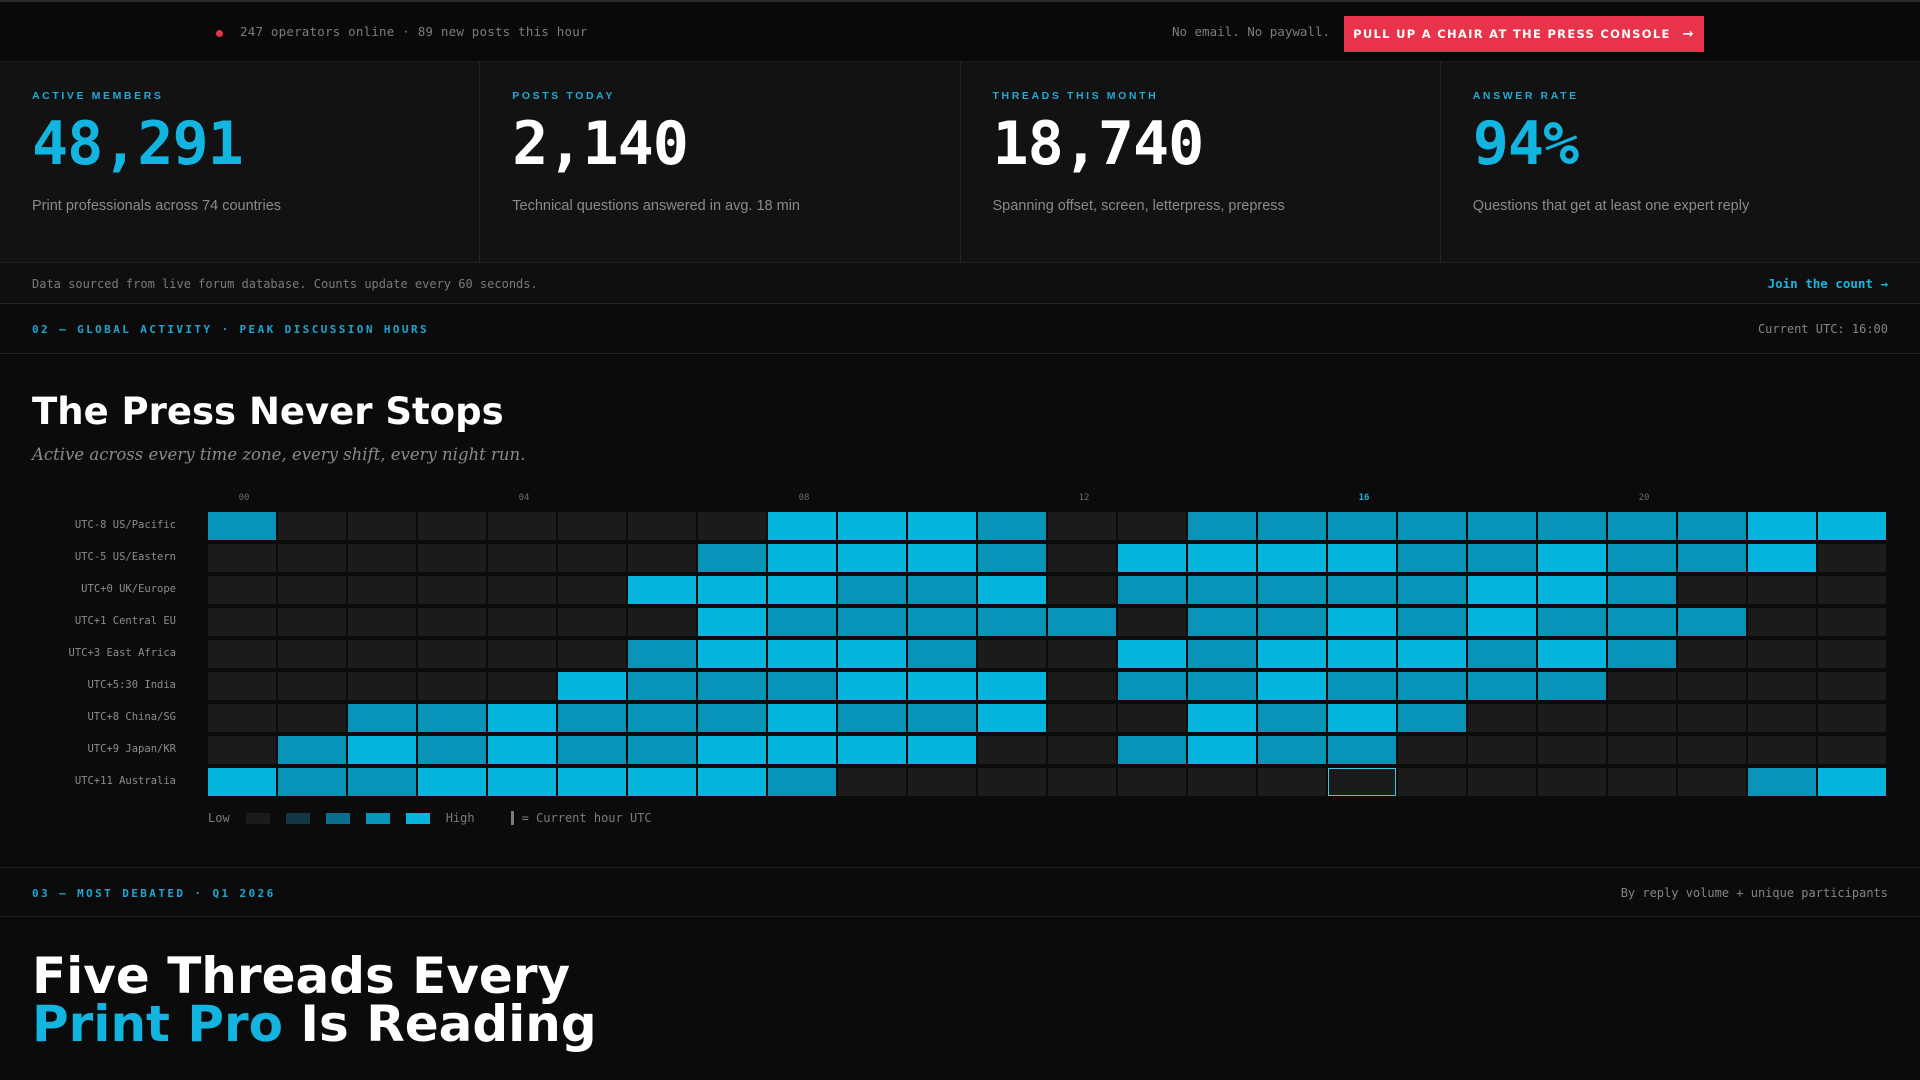 Image resolution: width=1920 pixels, height=1080 pixels. Describe the element at coordinates (1827, 283) in the screenshot. I see `join-the-count-link: Join the count →` at that location.